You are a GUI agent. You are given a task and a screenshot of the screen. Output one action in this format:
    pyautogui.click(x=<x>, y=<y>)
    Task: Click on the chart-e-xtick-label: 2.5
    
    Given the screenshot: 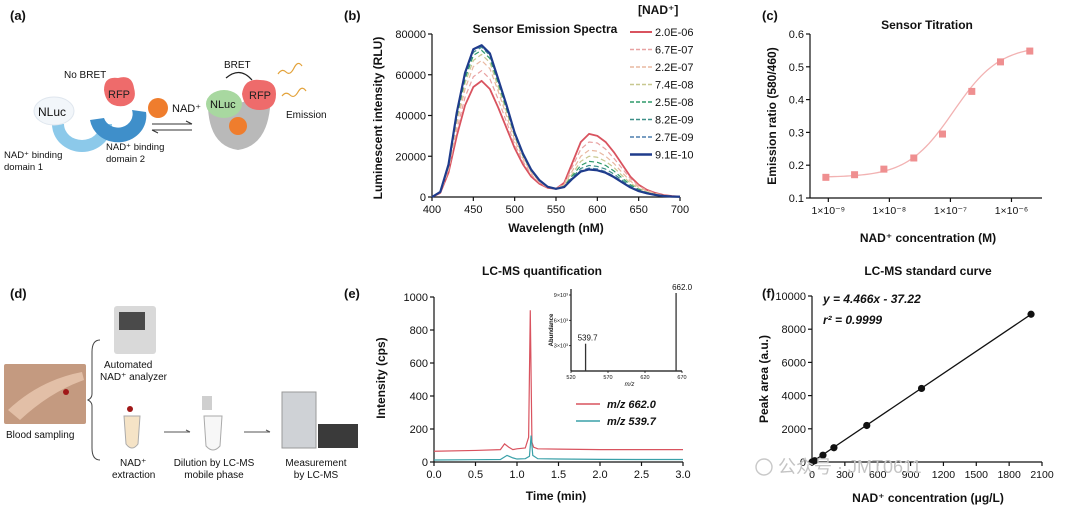 What is the action you would take?
    pyautogui.click(x=641, y=475)
    